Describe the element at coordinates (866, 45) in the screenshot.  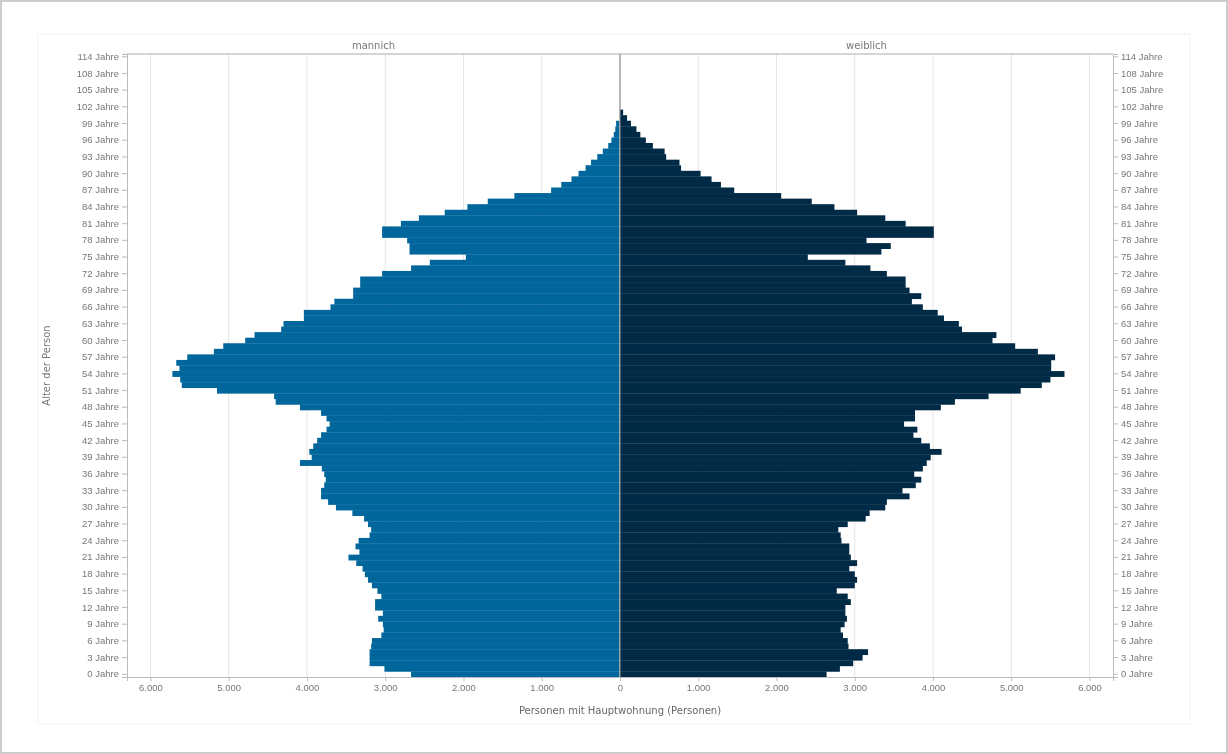
I see `chart-title: weiblich` at that location.